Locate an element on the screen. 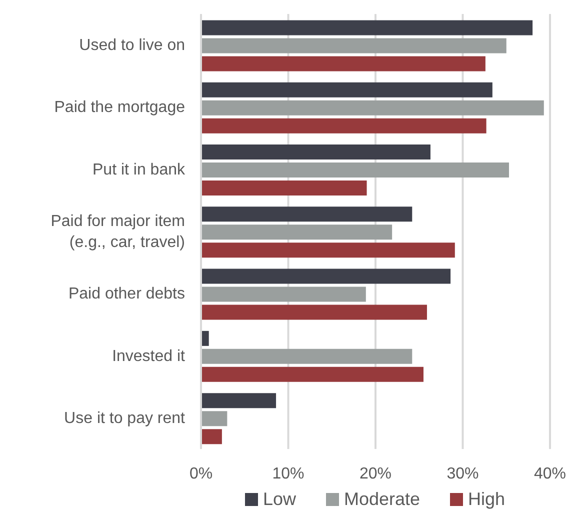  legend-label: High is located at coordinates (486, 499).